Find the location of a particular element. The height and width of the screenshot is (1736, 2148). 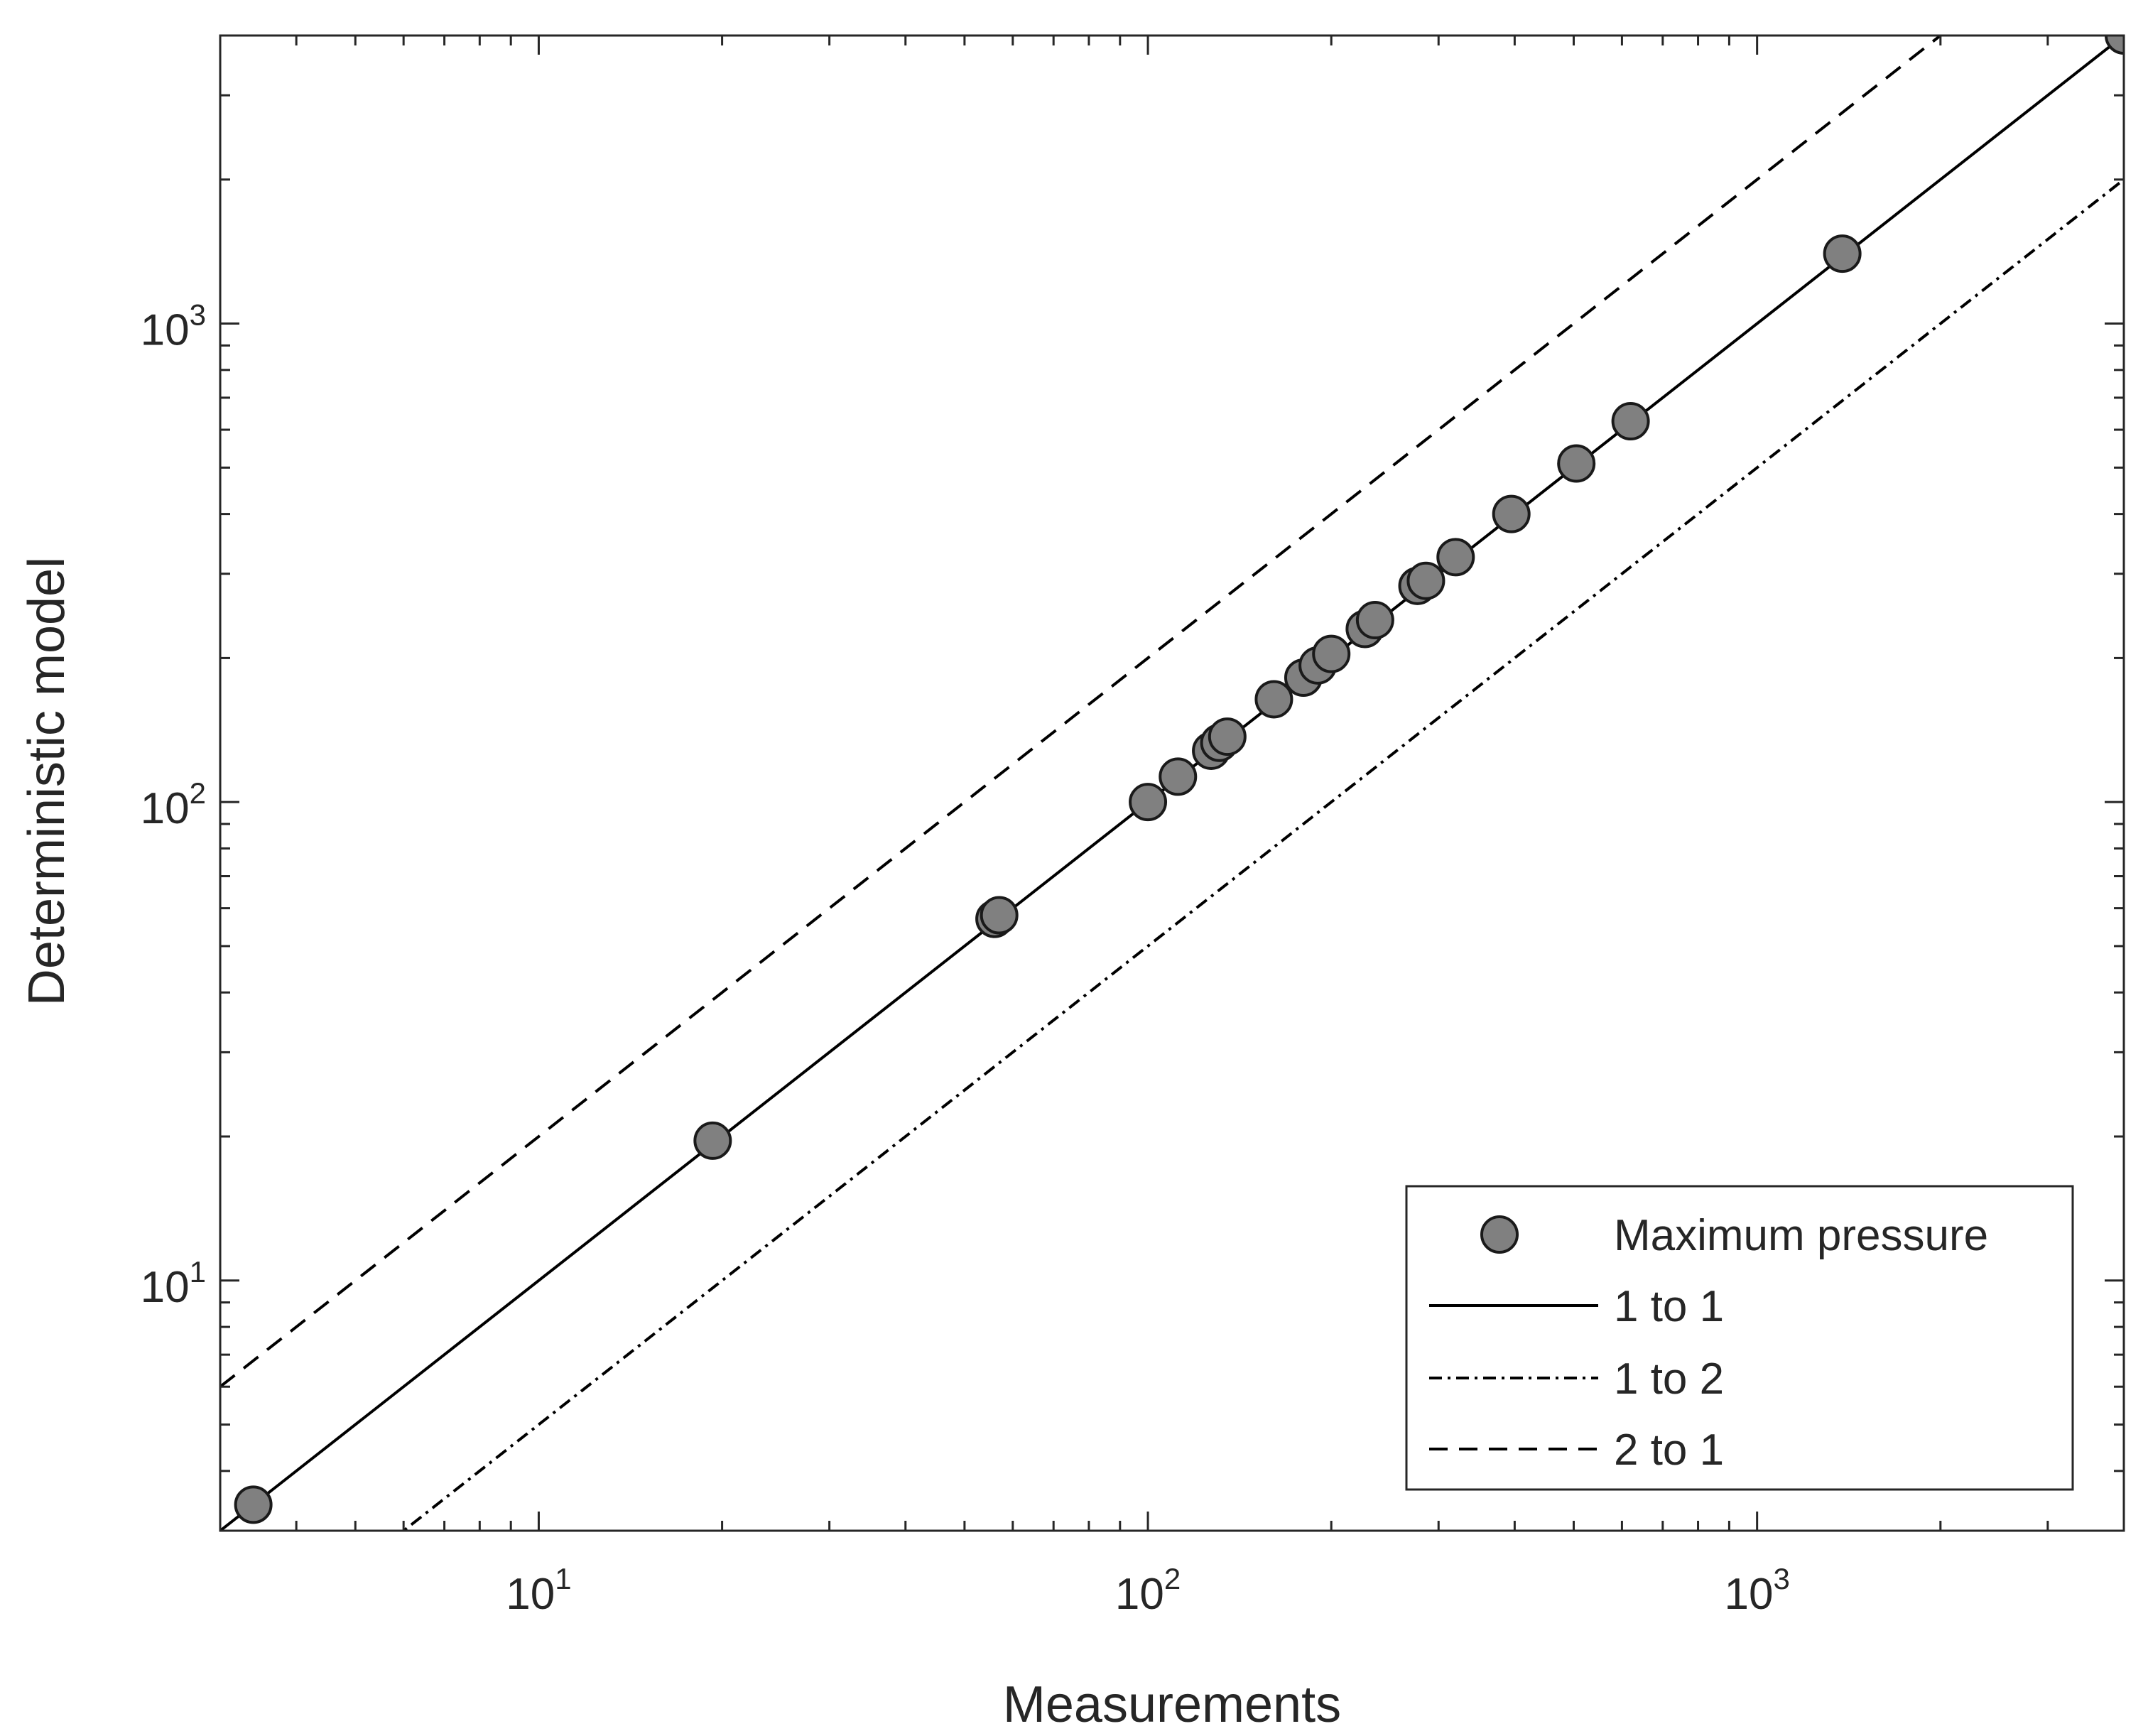

x-tick-label: 10¹ is located at coordinates (539, 1590).